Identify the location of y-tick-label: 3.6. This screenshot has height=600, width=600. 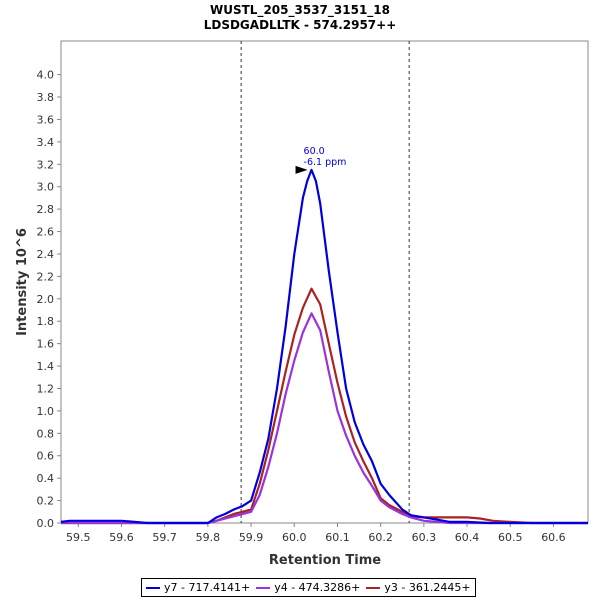
(46, 119).